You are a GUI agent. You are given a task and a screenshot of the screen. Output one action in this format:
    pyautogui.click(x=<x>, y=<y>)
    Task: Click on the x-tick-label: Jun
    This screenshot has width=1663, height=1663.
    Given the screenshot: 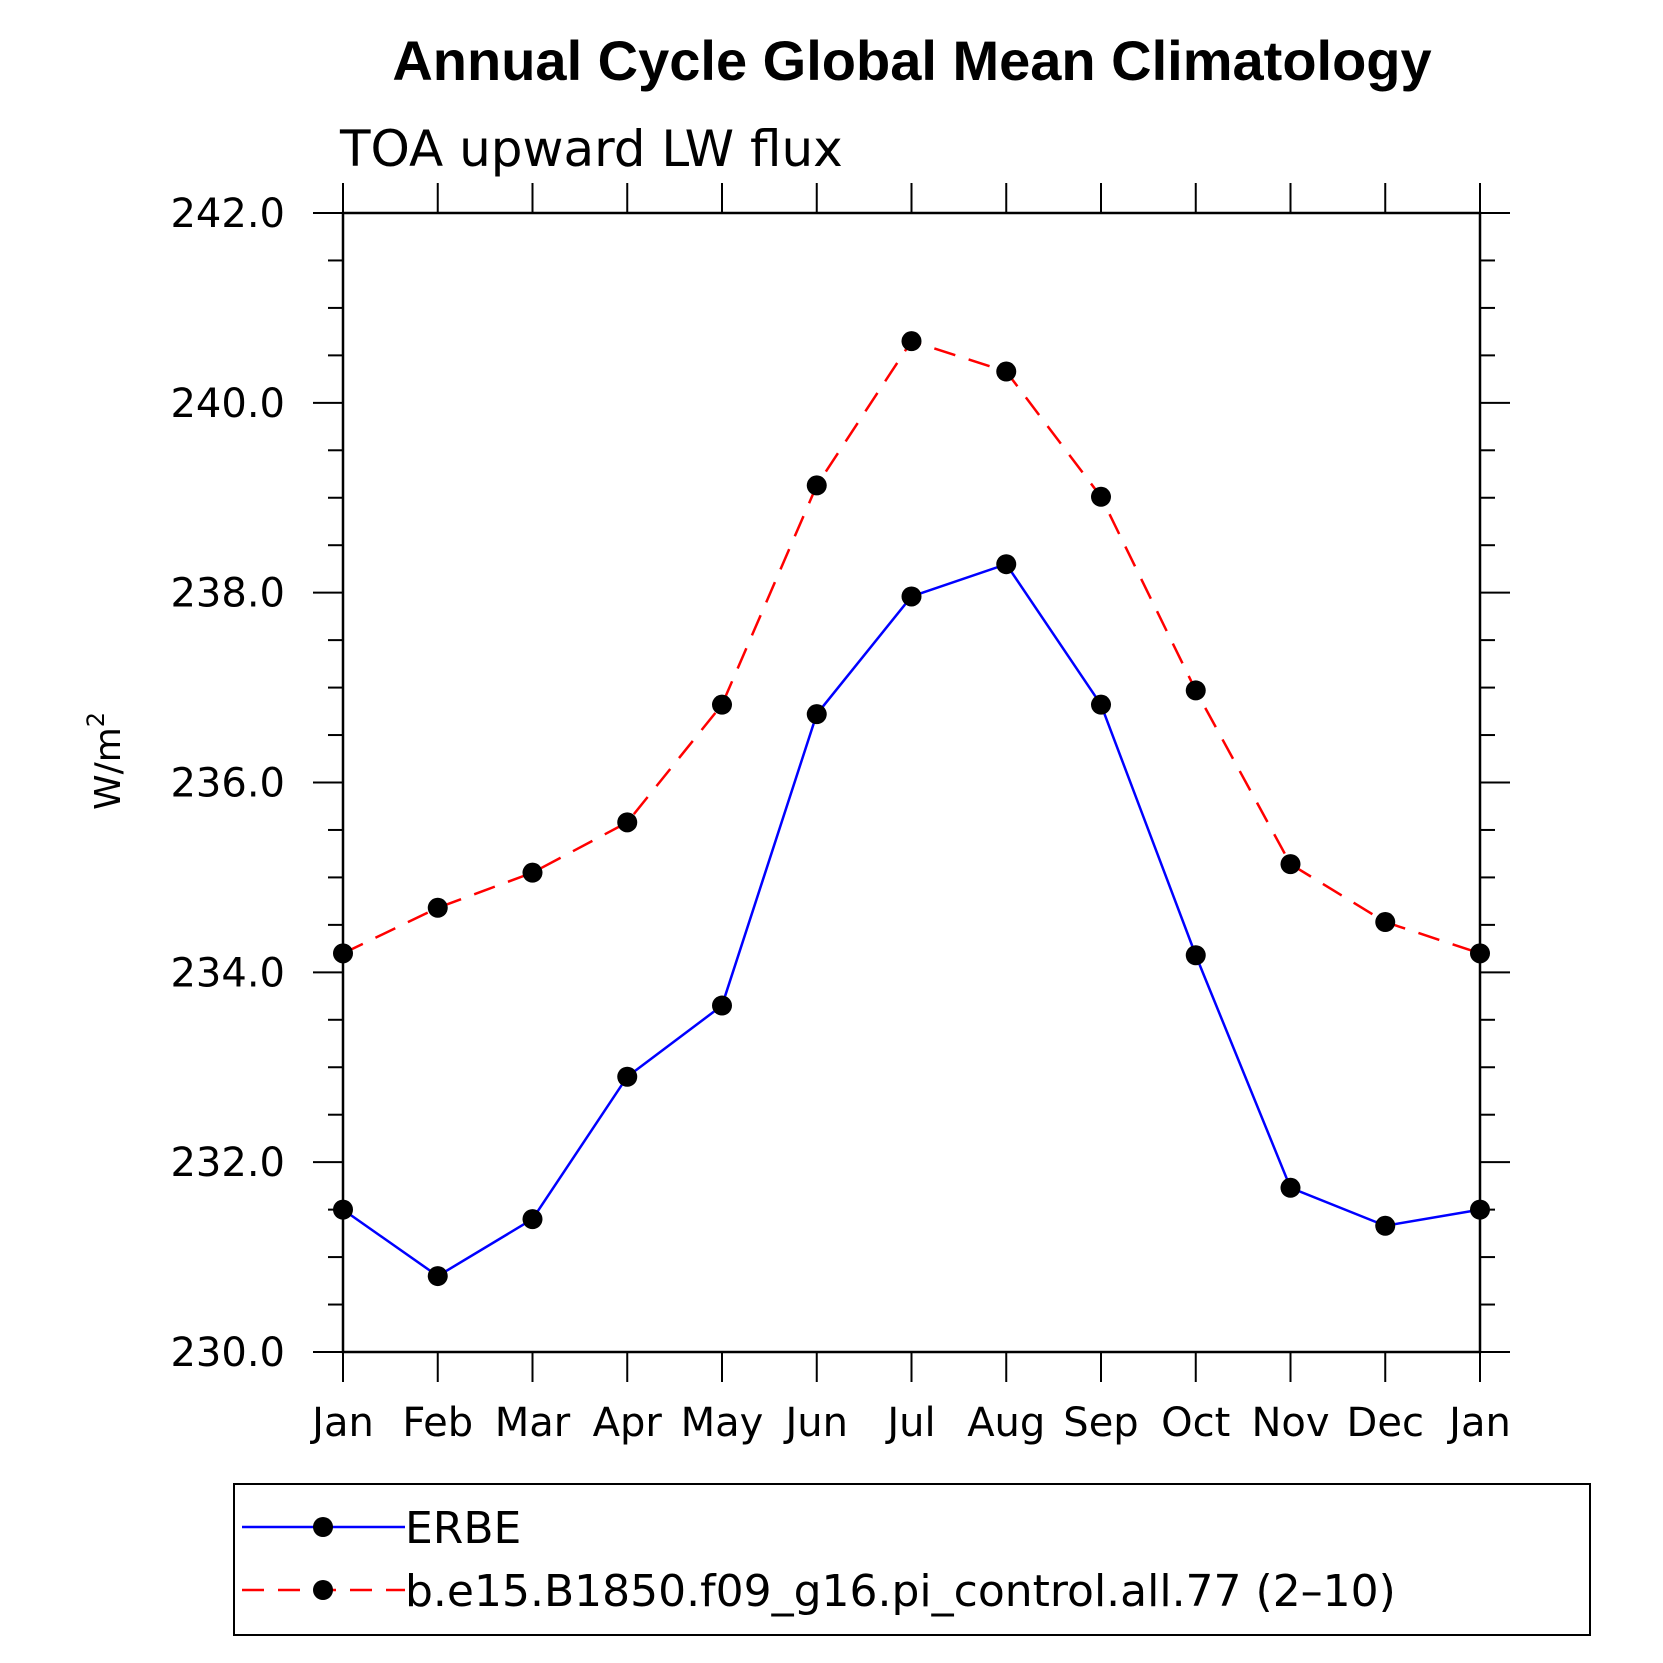 What is the action you would take?
    pyautogui.click(x=816, y=1423)
    